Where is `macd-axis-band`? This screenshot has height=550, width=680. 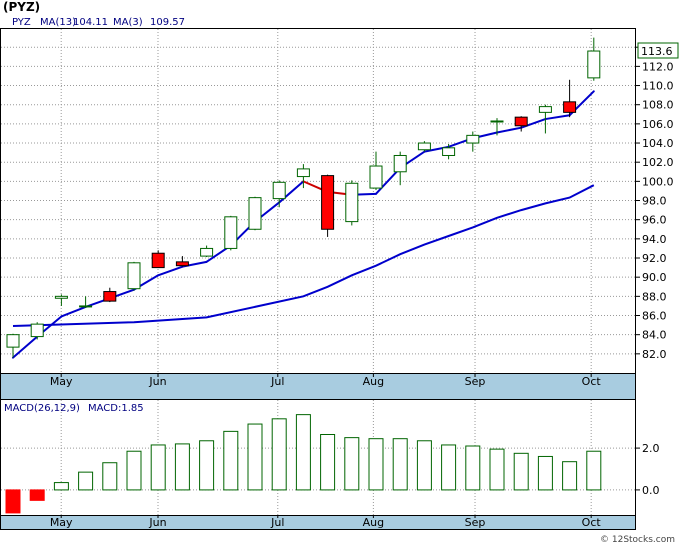
macd-axis-band is located at coordinates (318, 522).